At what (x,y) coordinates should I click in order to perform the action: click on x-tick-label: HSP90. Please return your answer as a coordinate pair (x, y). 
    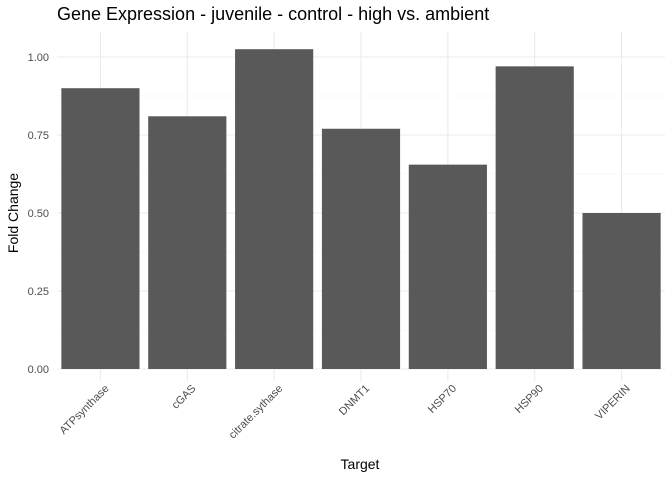
    Looking at the image, I should click on (529, 399).